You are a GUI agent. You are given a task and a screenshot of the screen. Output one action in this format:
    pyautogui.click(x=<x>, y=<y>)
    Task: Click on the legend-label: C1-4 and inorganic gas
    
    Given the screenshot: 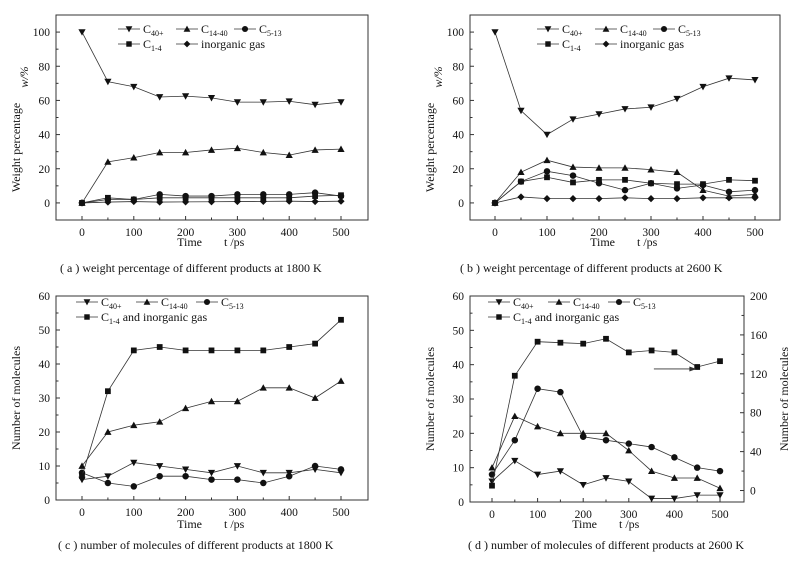 What is the action you would take?
    pyautogui.click(x=566, y=318)
    